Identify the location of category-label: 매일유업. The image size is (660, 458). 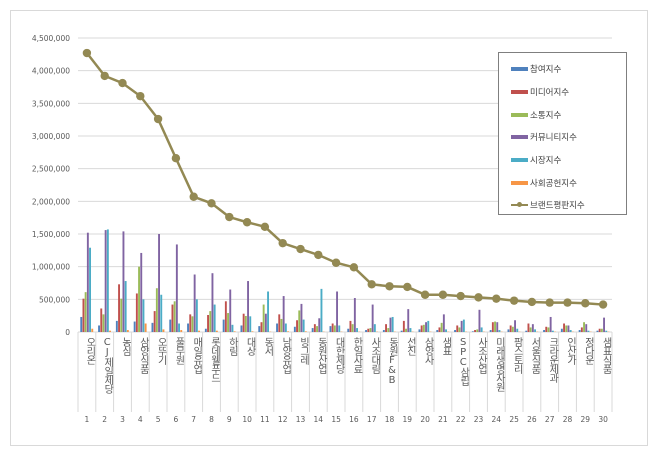
(196, 355).